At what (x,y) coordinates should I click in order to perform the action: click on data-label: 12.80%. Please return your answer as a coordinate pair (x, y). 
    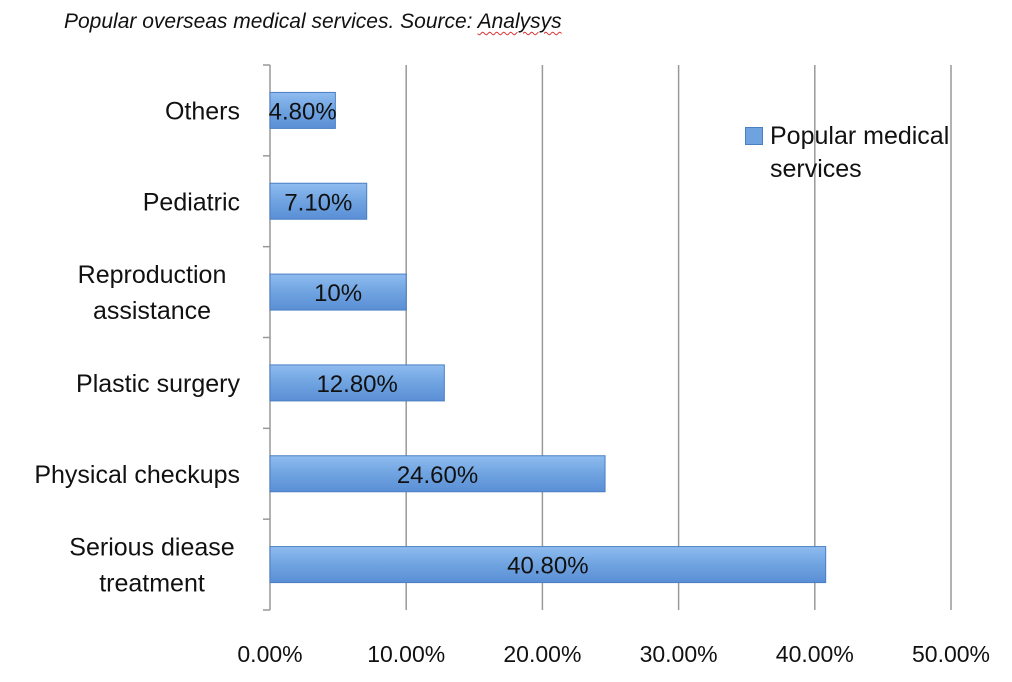
    Looking at the image, I should click on (356, 384).